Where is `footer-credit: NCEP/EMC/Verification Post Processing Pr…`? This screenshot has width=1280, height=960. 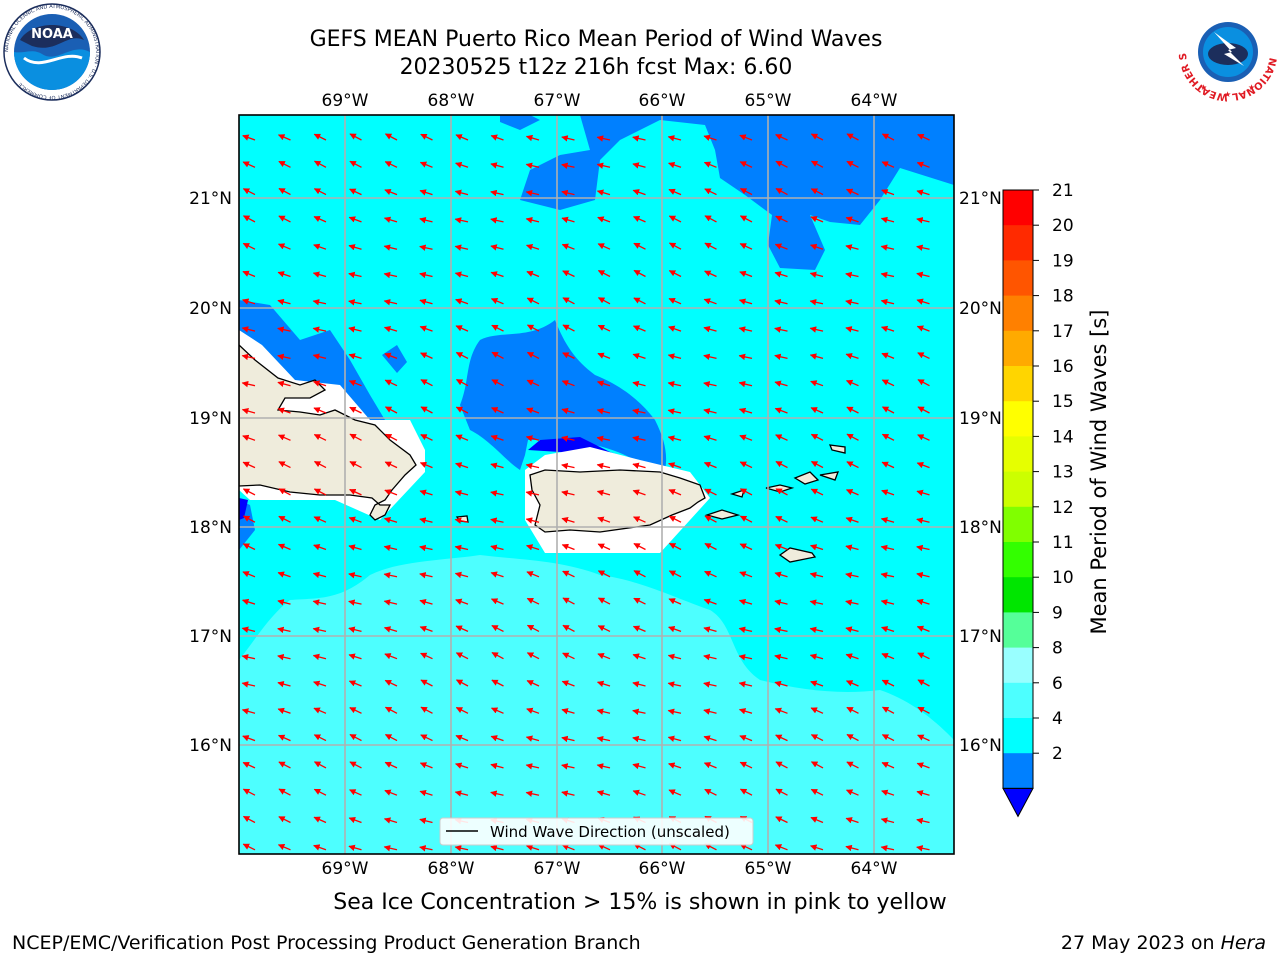 footer-credit: NCEP/EMC/Verification Post Processing Pr… is located at coordinates (326, 943).